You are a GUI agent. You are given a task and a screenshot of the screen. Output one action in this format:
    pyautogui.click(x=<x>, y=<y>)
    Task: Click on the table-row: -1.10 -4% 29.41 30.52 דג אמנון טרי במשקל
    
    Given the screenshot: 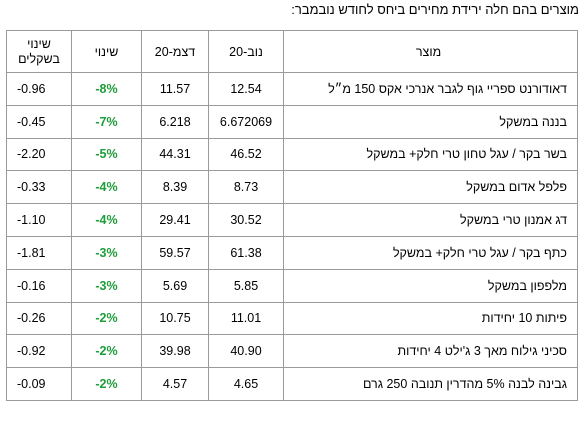 What is the action you would take?
    pyautogui.click(x=292, y=220)
    